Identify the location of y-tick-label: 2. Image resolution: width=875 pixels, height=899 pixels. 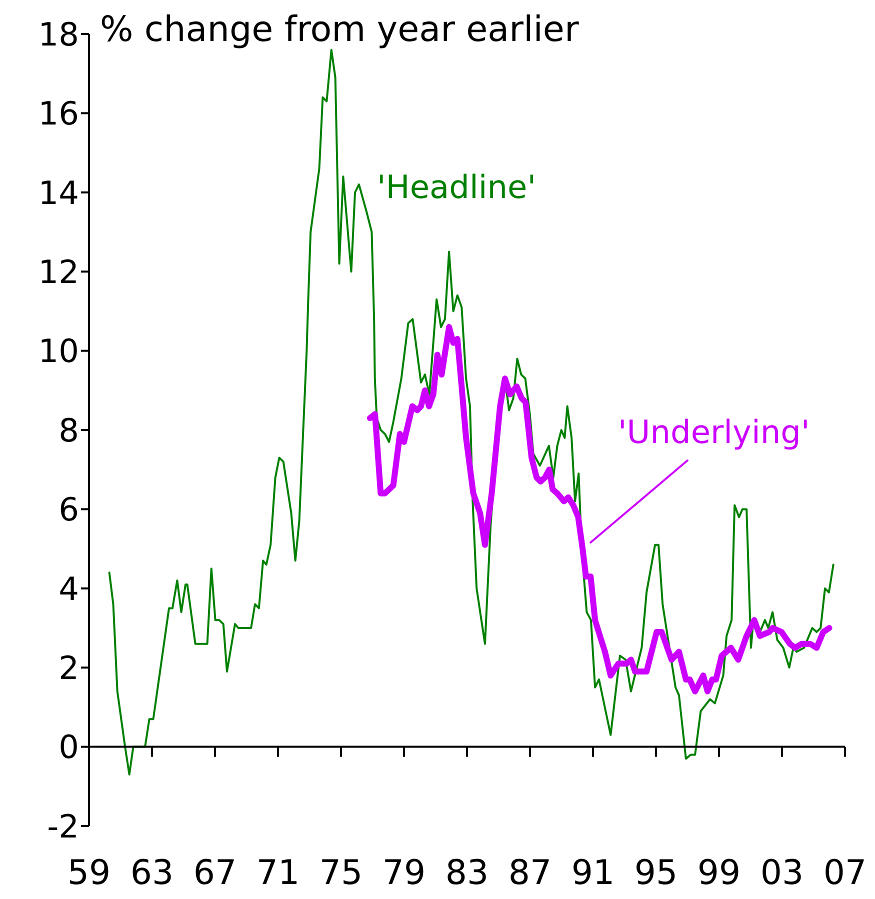
(68, 667).